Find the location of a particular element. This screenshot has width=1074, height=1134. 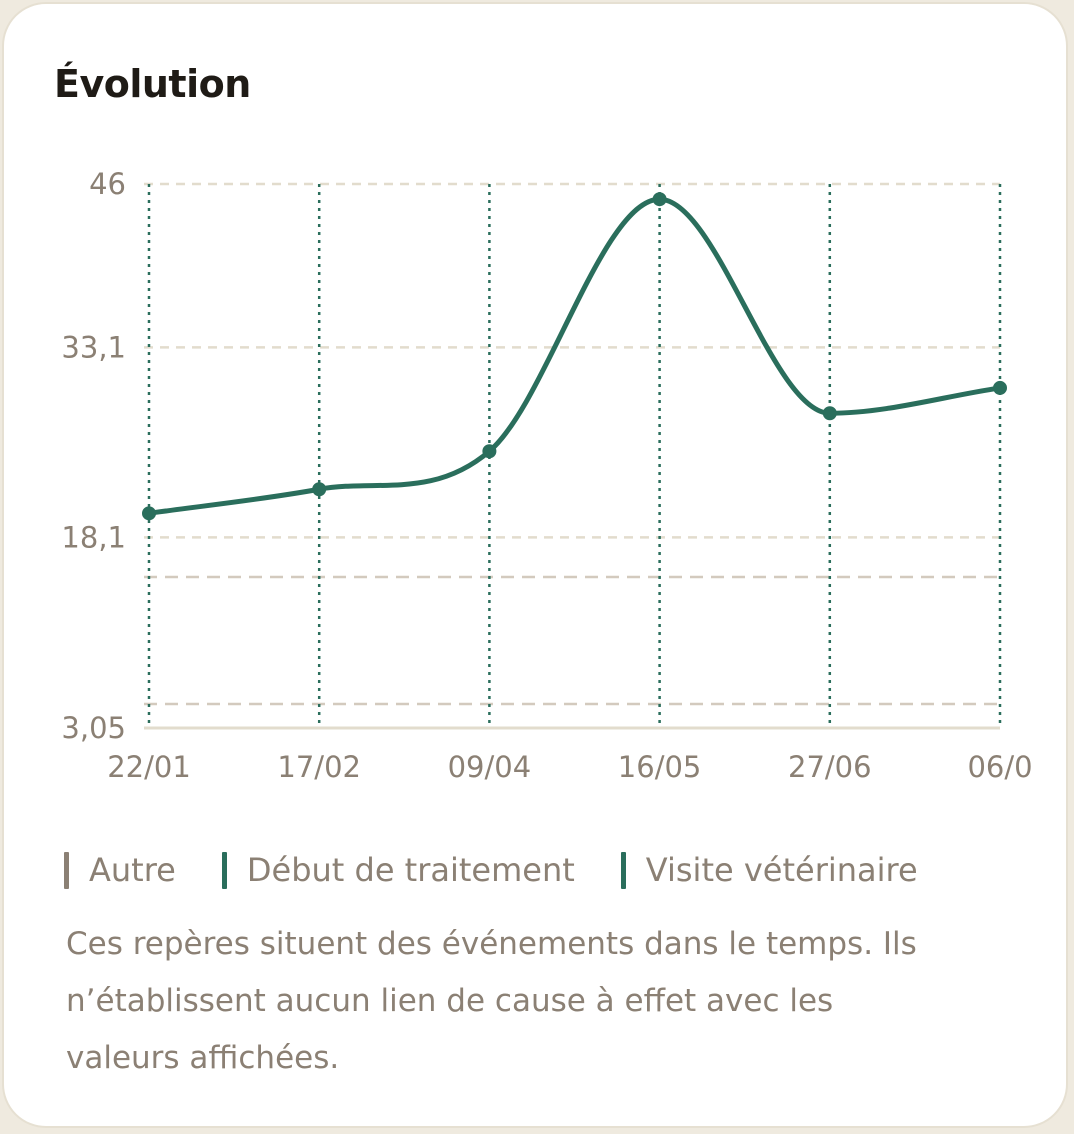

legend-item-debut-traitement: Début de traitement is located at coordinates (398, 870).